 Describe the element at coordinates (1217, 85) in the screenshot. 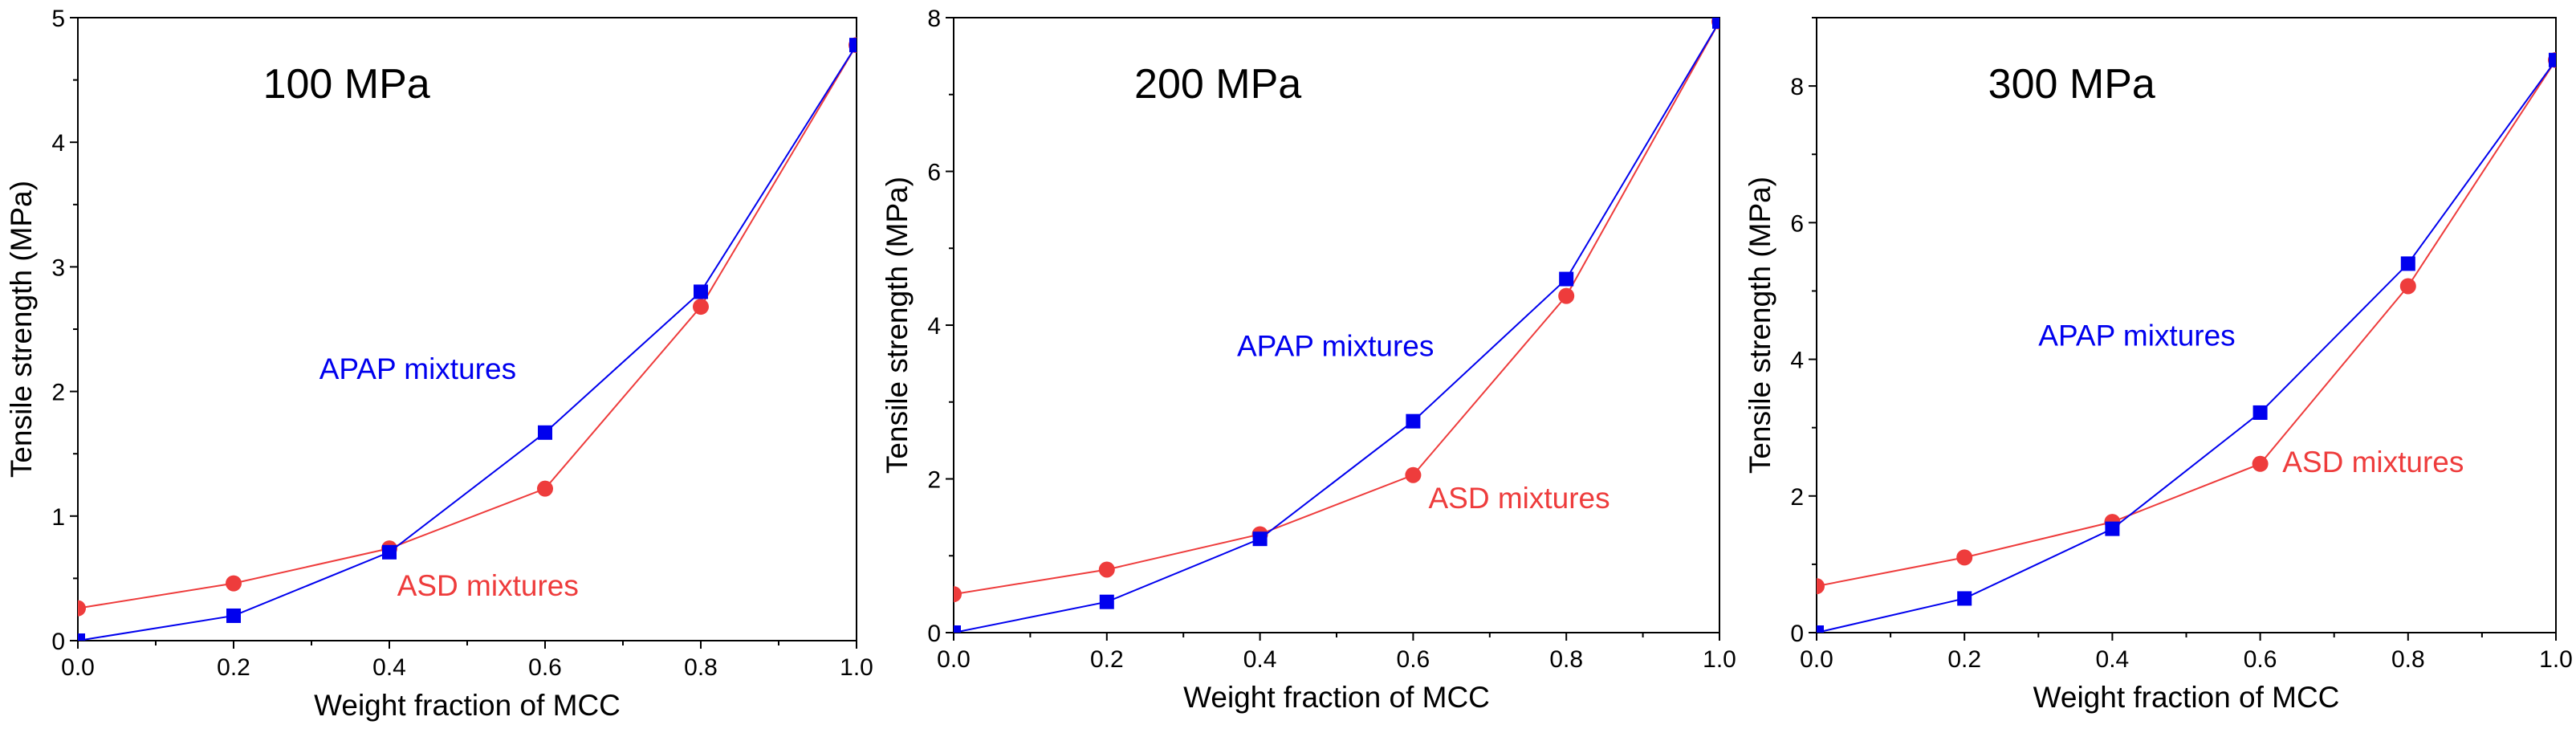

I see `panel-title: 200 MPa` at that location.